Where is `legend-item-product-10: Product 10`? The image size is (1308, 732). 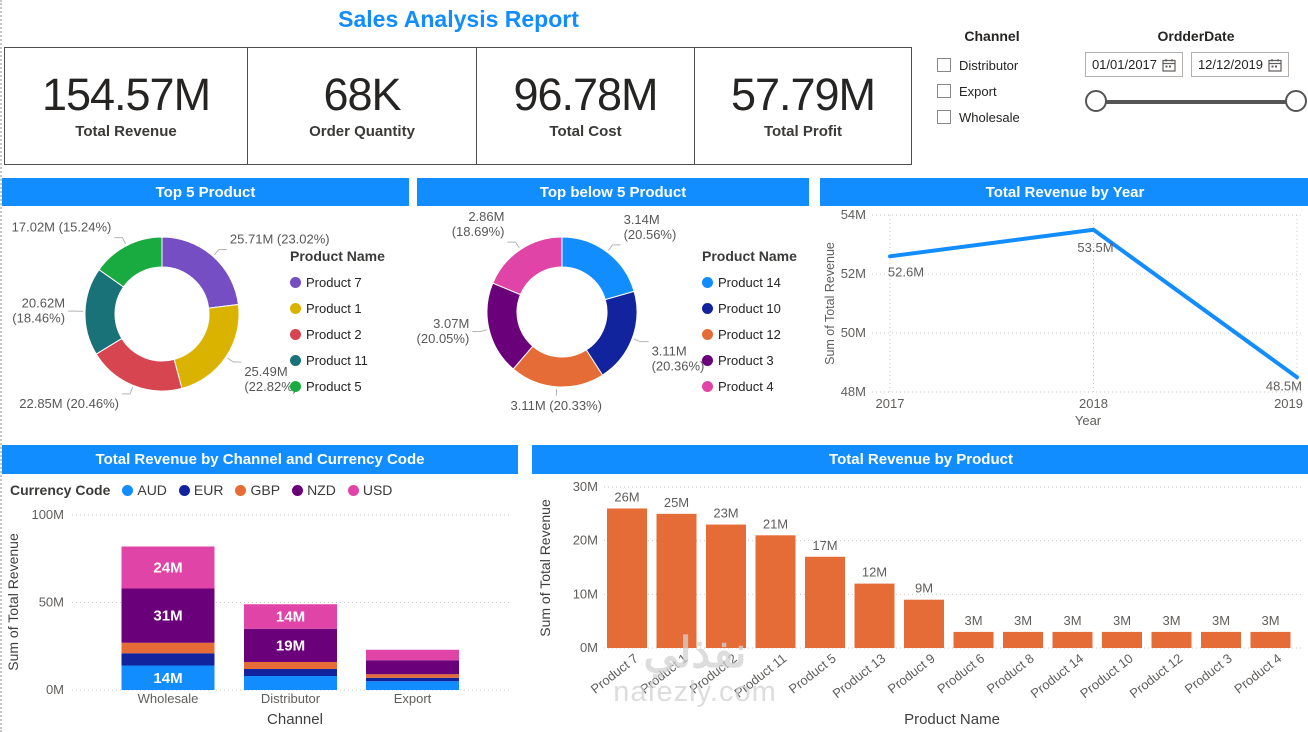
legend-item-product-10: Product 10 is located at coordinates (749, 308).